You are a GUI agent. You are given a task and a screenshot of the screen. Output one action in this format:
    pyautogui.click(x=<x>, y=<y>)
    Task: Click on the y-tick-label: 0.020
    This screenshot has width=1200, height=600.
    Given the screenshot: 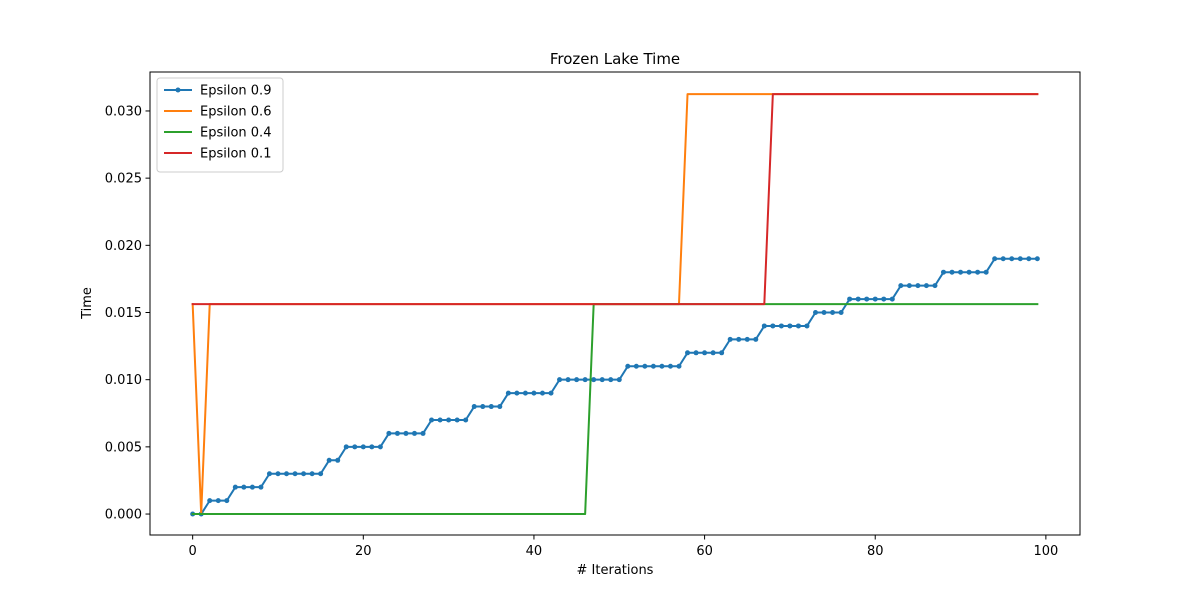 What is the action you would take?
    pyautogui.click(x=123, y=246)
    